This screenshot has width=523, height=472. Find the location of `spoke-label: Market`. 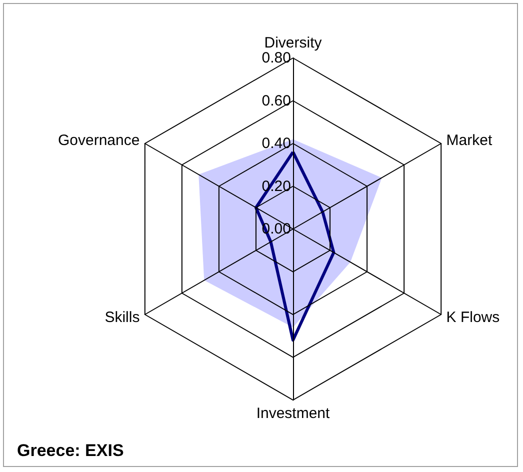

spoke-label: Market is located at coordinates (469, 140).